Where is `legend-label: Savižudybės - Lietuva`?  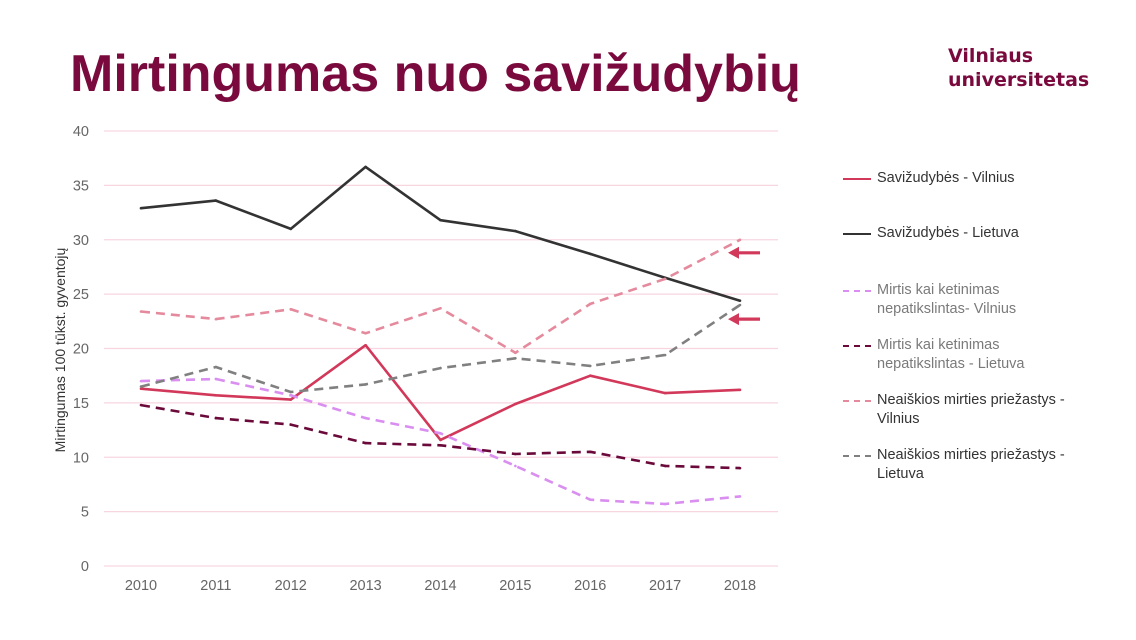
legend-label: Savižudybės - Lietuva is located at coordinates (948, 233).